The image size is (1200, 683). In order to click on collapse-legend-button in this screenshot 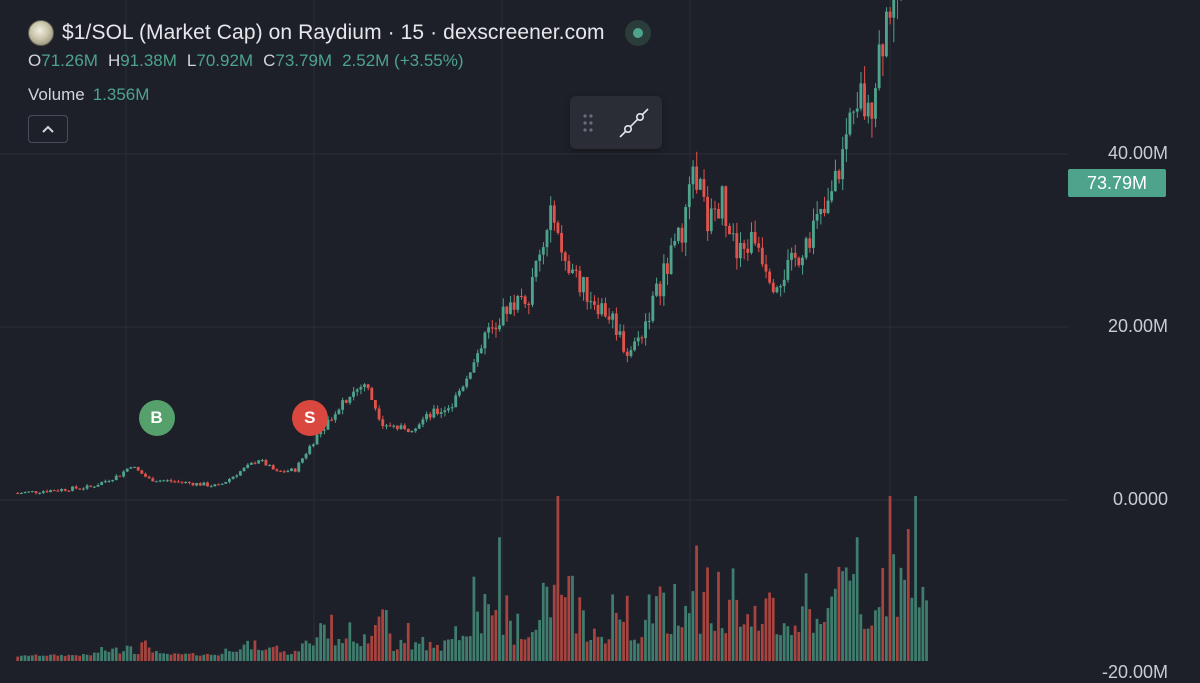, I will do `click(48, 129)`.